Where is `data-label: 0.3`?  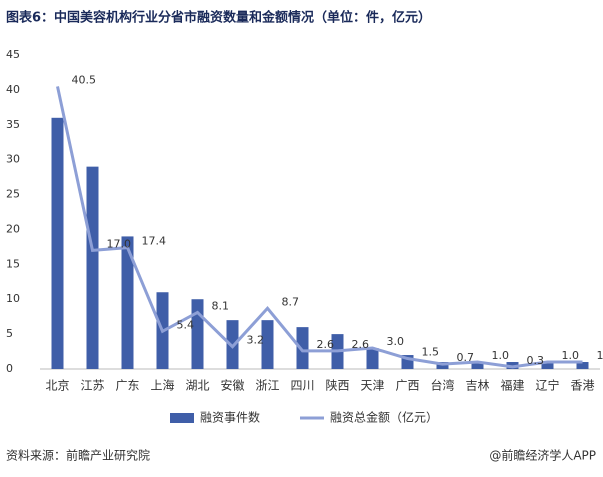
data-label: 0.3 is located at coordinates (536, 360).